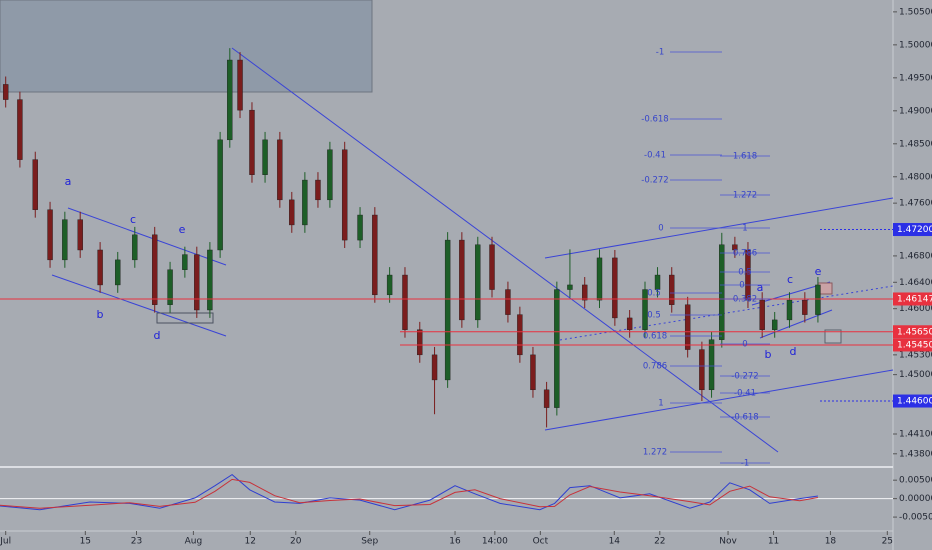  What do you see at coordinates (5, 542) in the screenshot?
I see `x-tick-label: Jul` at bounding box center [5, 542].